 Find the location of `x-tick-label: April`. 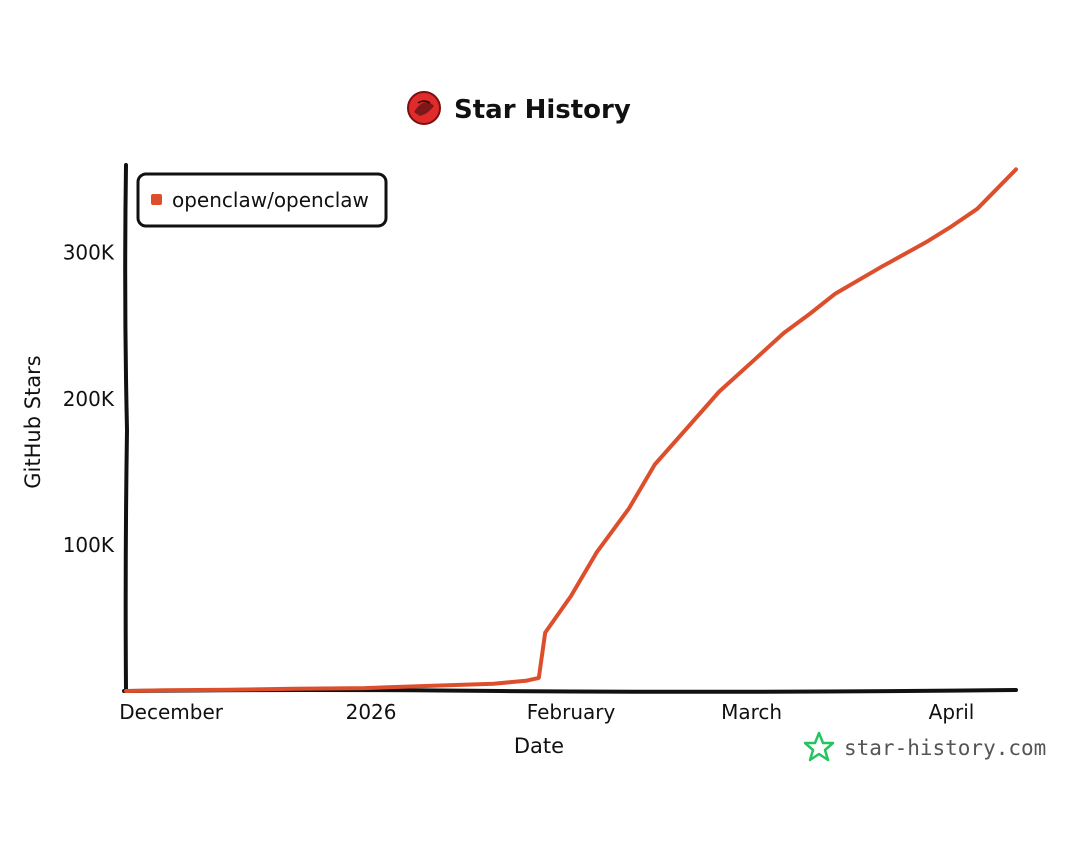

x-tick-label: April is located at coordinates (952, 712).